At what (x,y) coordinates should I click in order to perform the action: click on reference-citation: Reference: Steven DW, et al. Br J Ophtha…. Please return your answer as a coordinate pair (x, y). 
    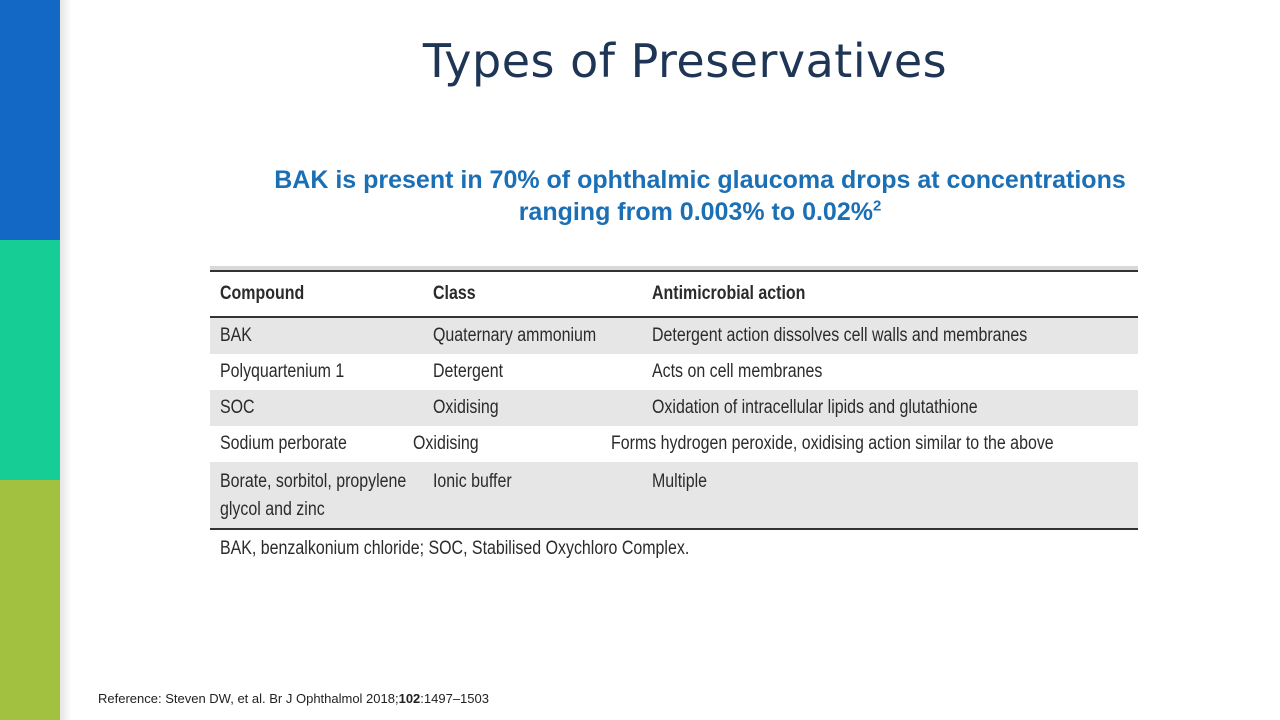
    Looking at the image, I should click on (293, 698).